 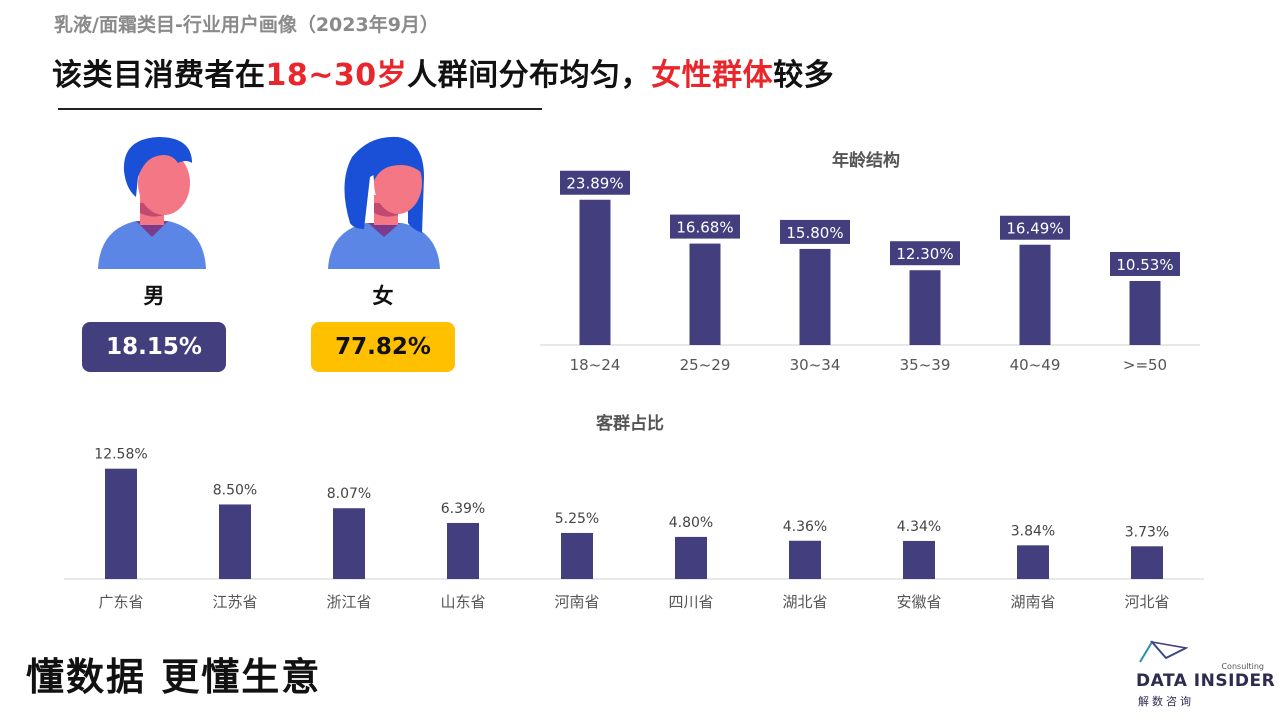 I want to click on bar-江苏省, so click(x=235, y=541).